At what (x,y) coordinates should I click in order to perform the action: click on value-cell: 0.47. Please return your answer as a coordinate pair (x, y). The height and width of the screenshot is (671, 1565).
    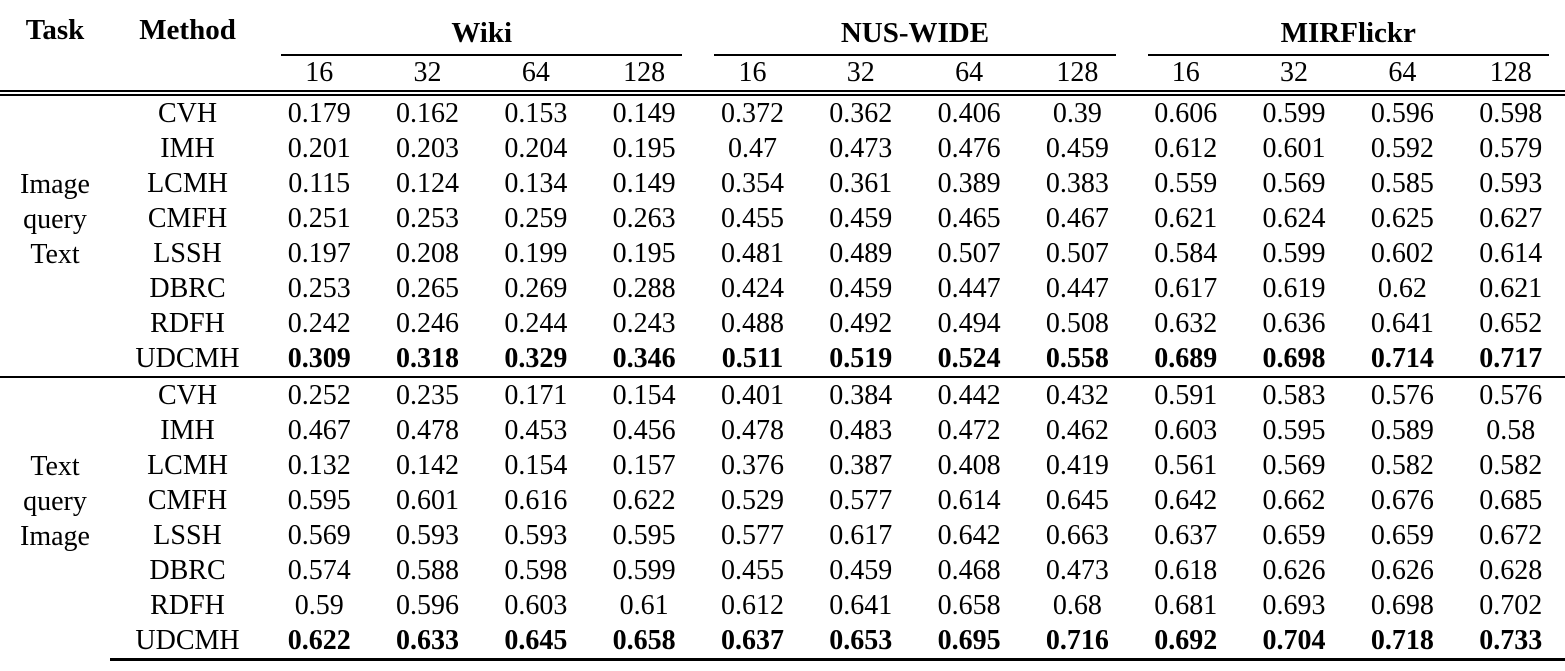
    Looking at the image, I should click on (752, 148).